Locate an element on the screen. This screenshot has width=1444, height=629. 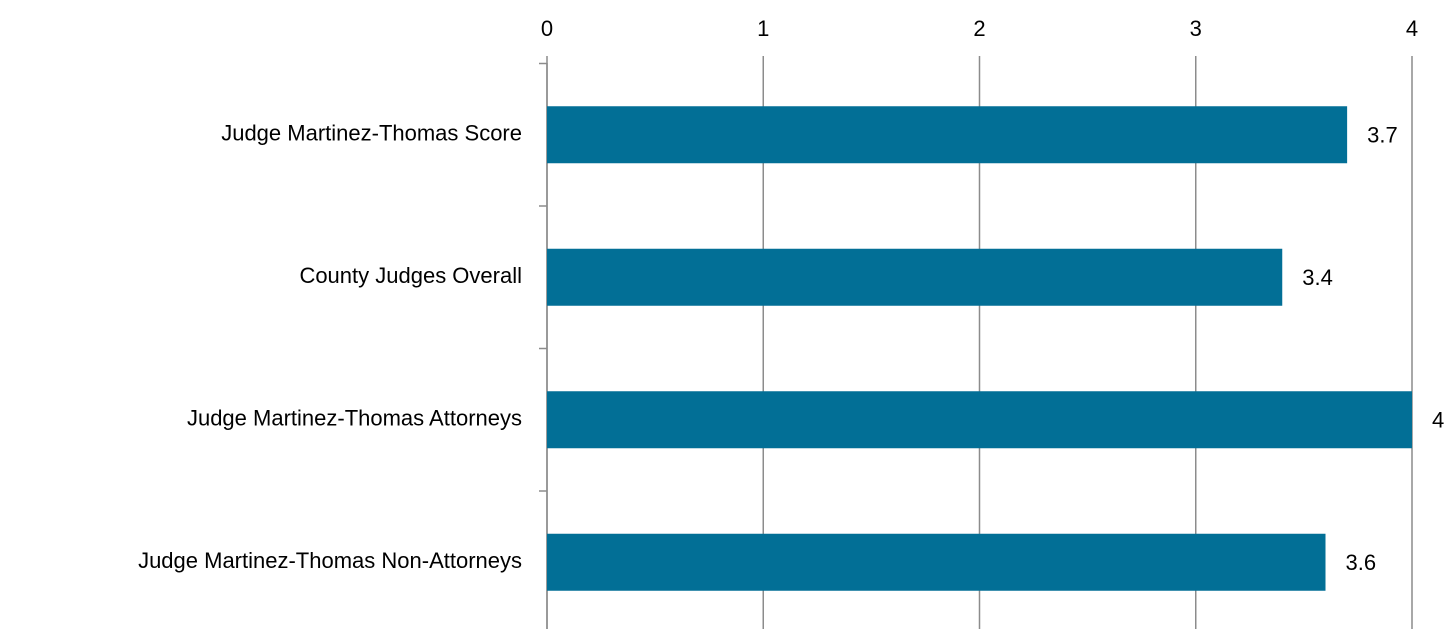
y-tick-label: County Judges Overall is located at coordinates (410, 275).